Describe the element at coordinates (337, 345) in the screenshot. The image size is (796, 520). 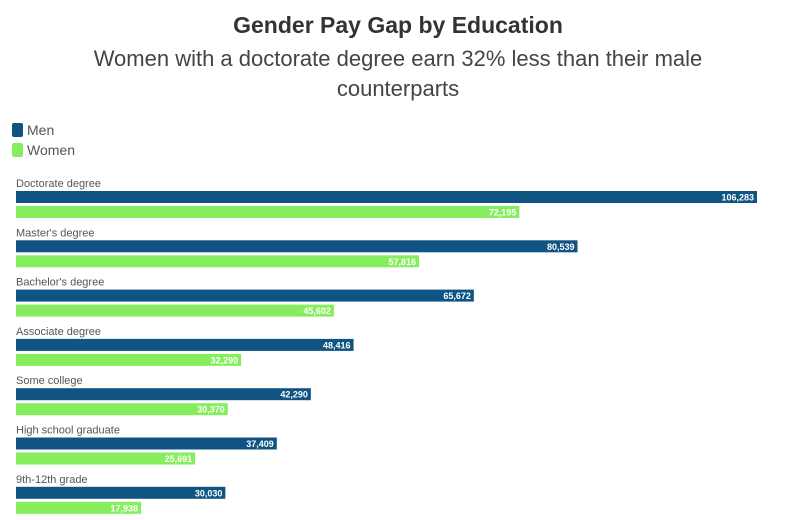
I see `data-label: 48,416` at that location.